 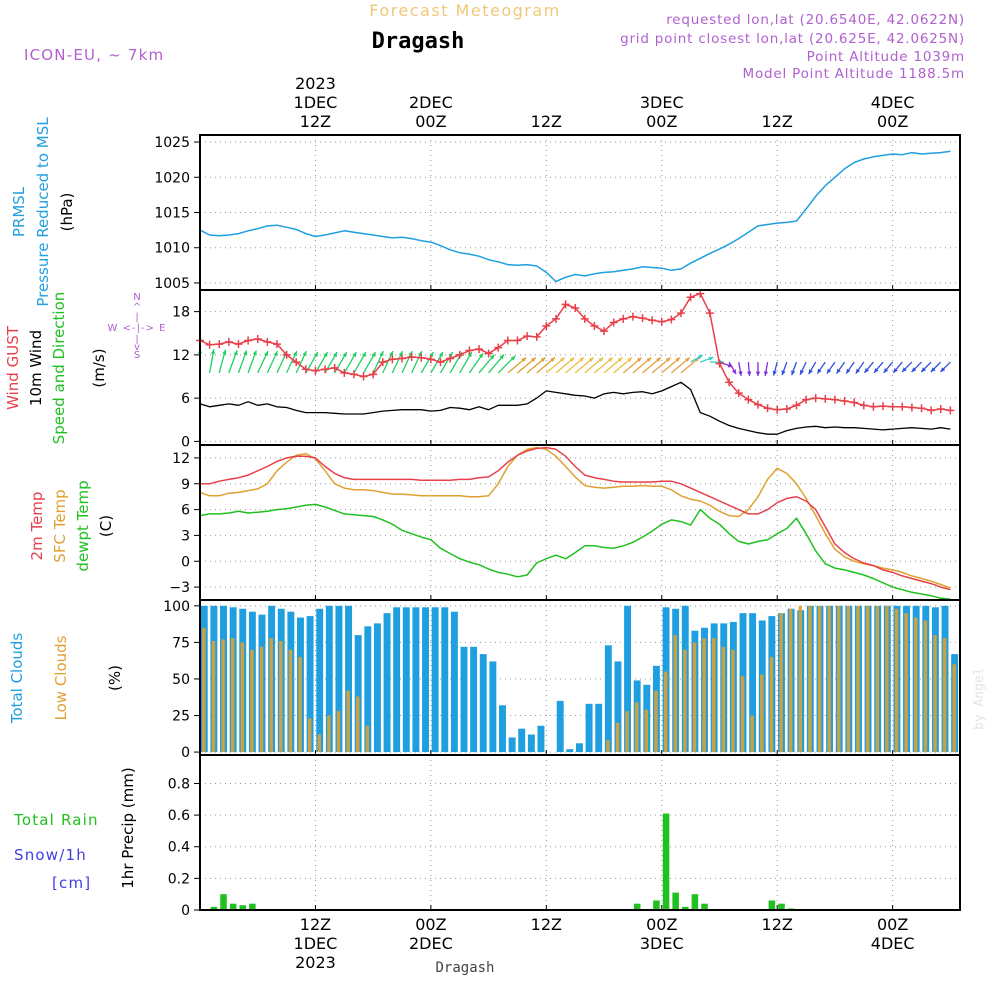 I want to click on series-sfc-temp-line, so click(x=575, y=517).